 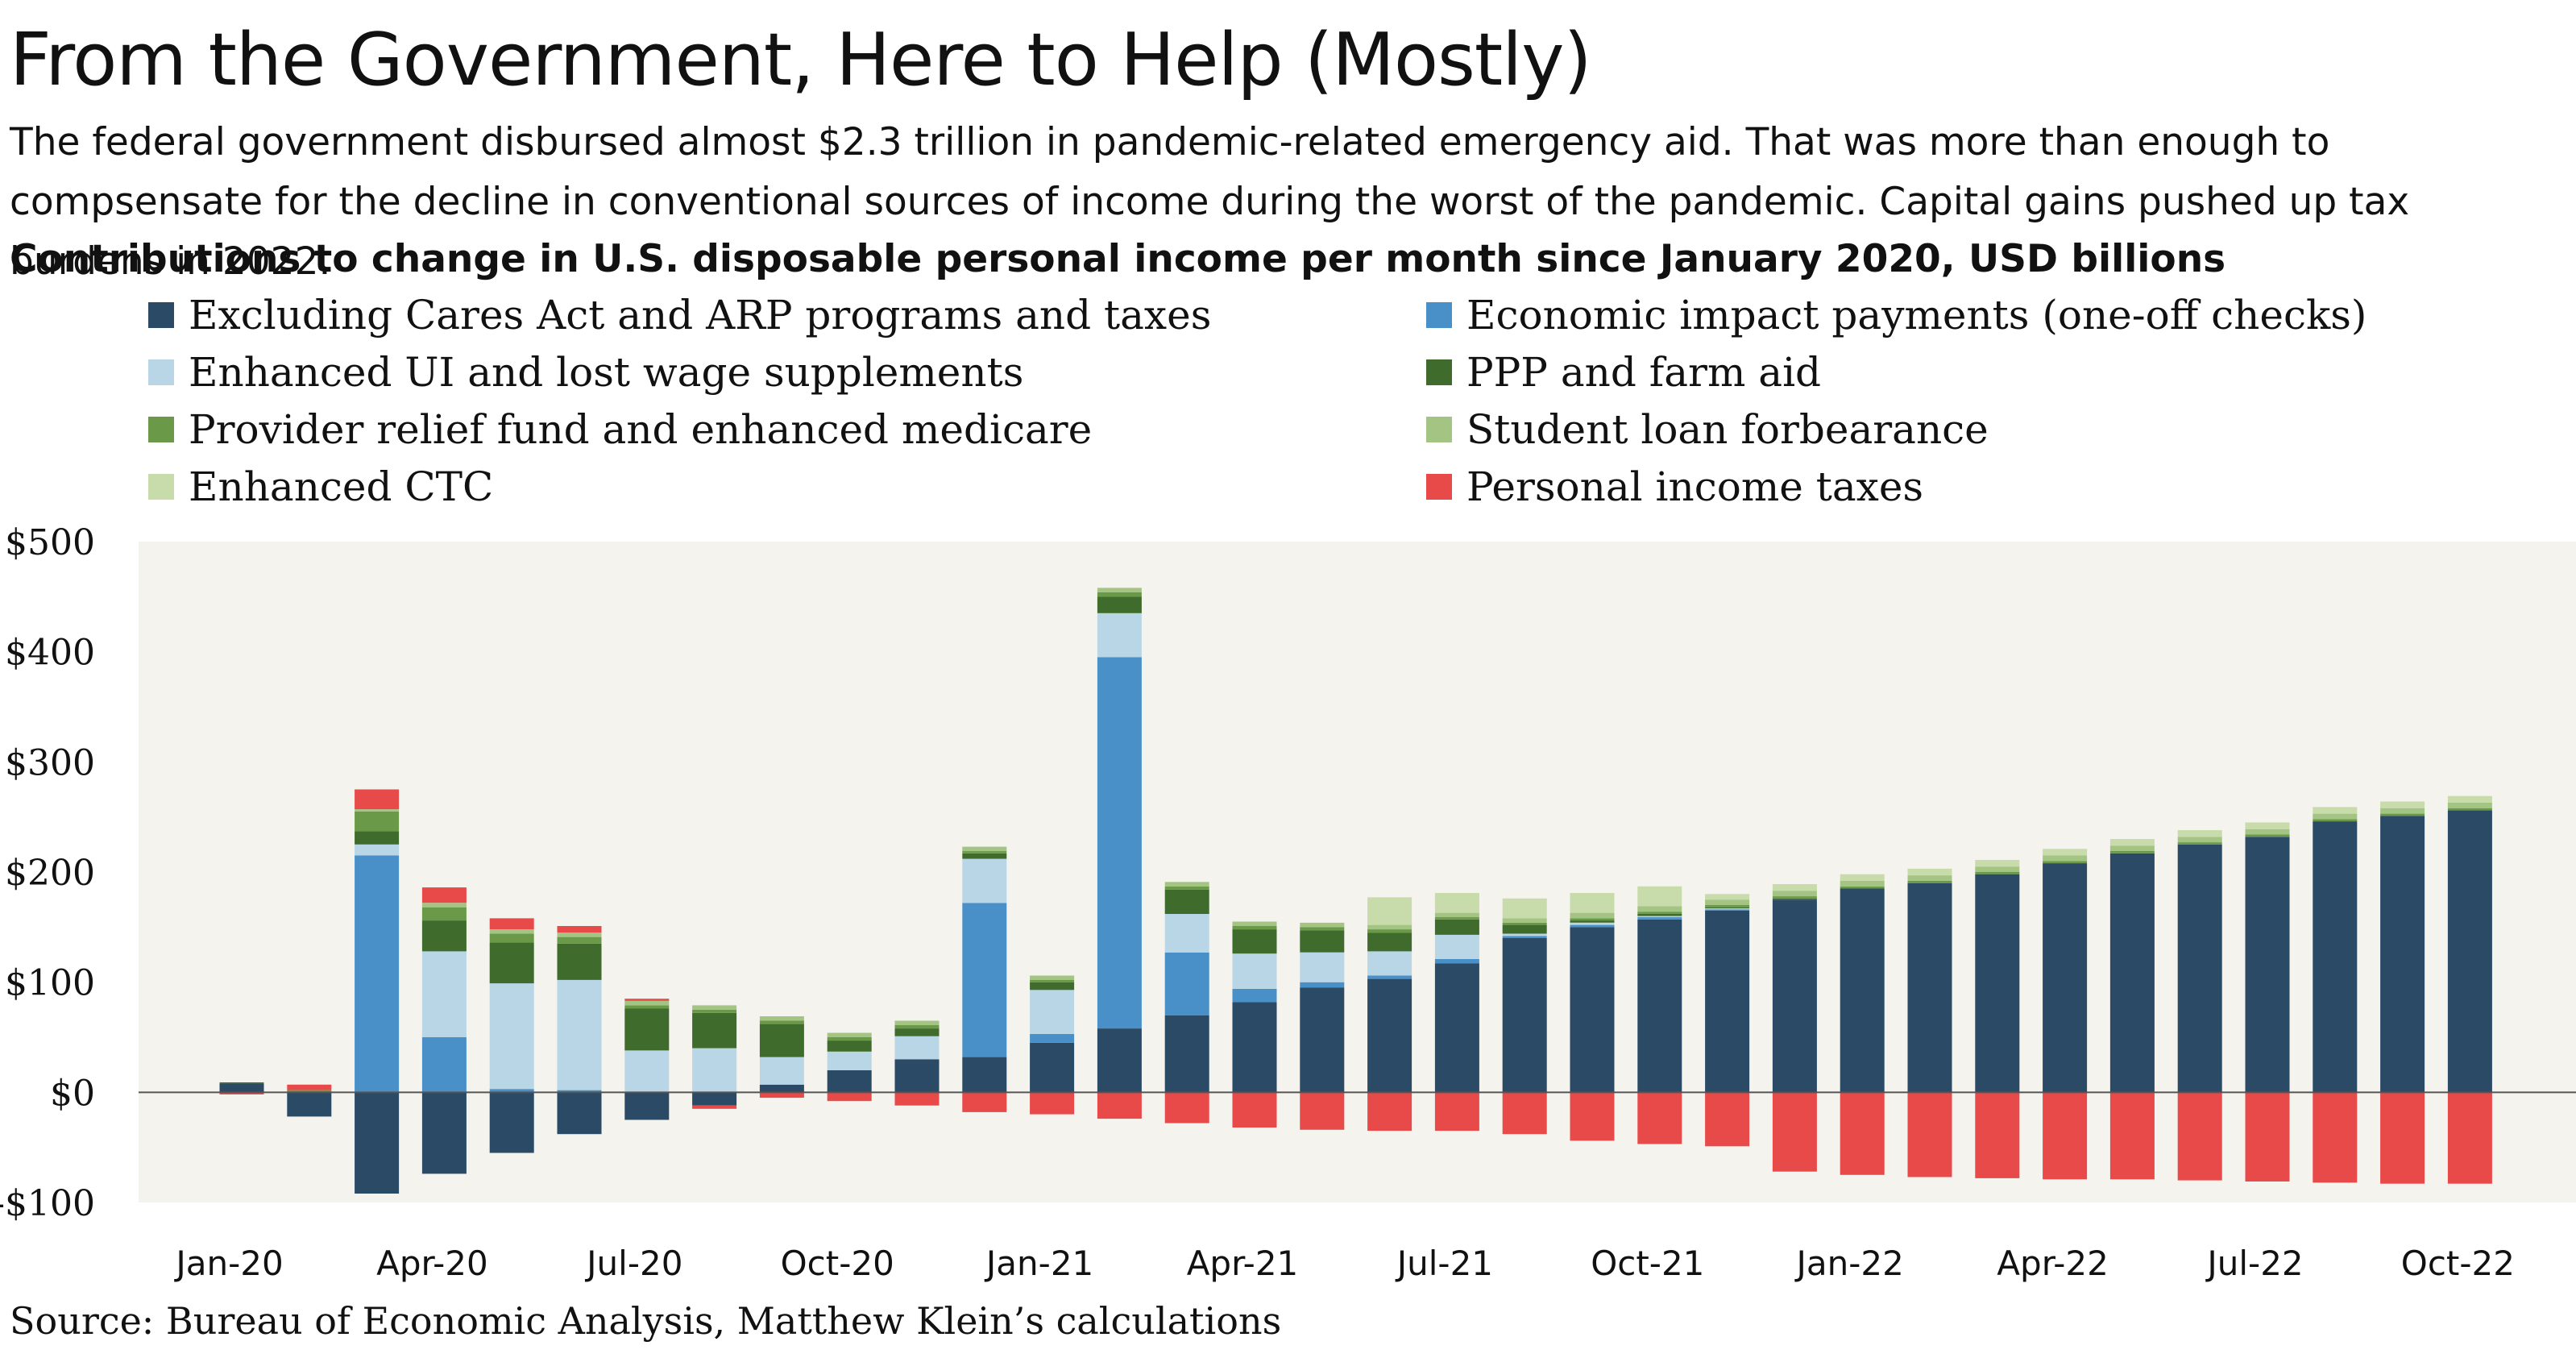 What do you see at coordinates (72, 1094) in the screenshot?
I see `y-tick-label: $0` at bounding box center [72, 1094].